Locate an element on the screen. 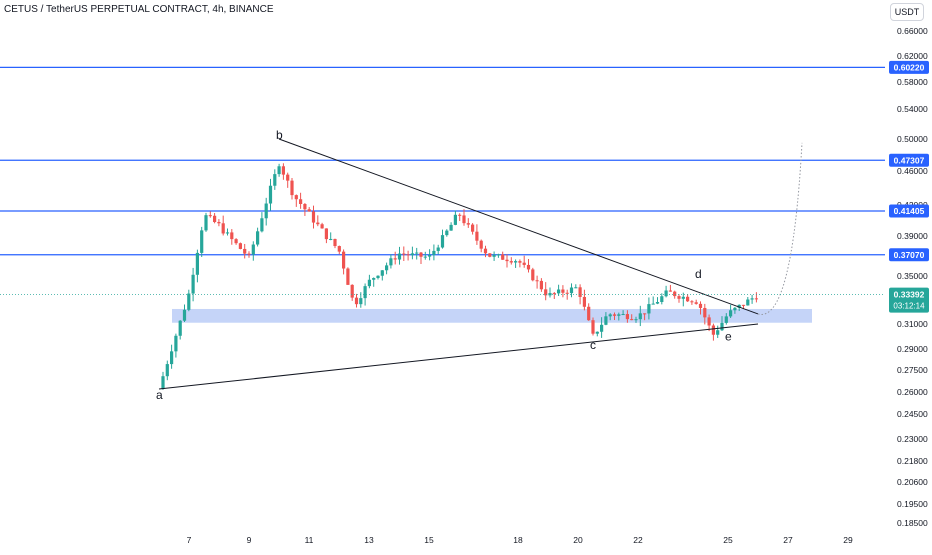 Image resolution: width=932 pixels, height=555 pixels. time-tick: 18 is located at coordinates (518, 540).